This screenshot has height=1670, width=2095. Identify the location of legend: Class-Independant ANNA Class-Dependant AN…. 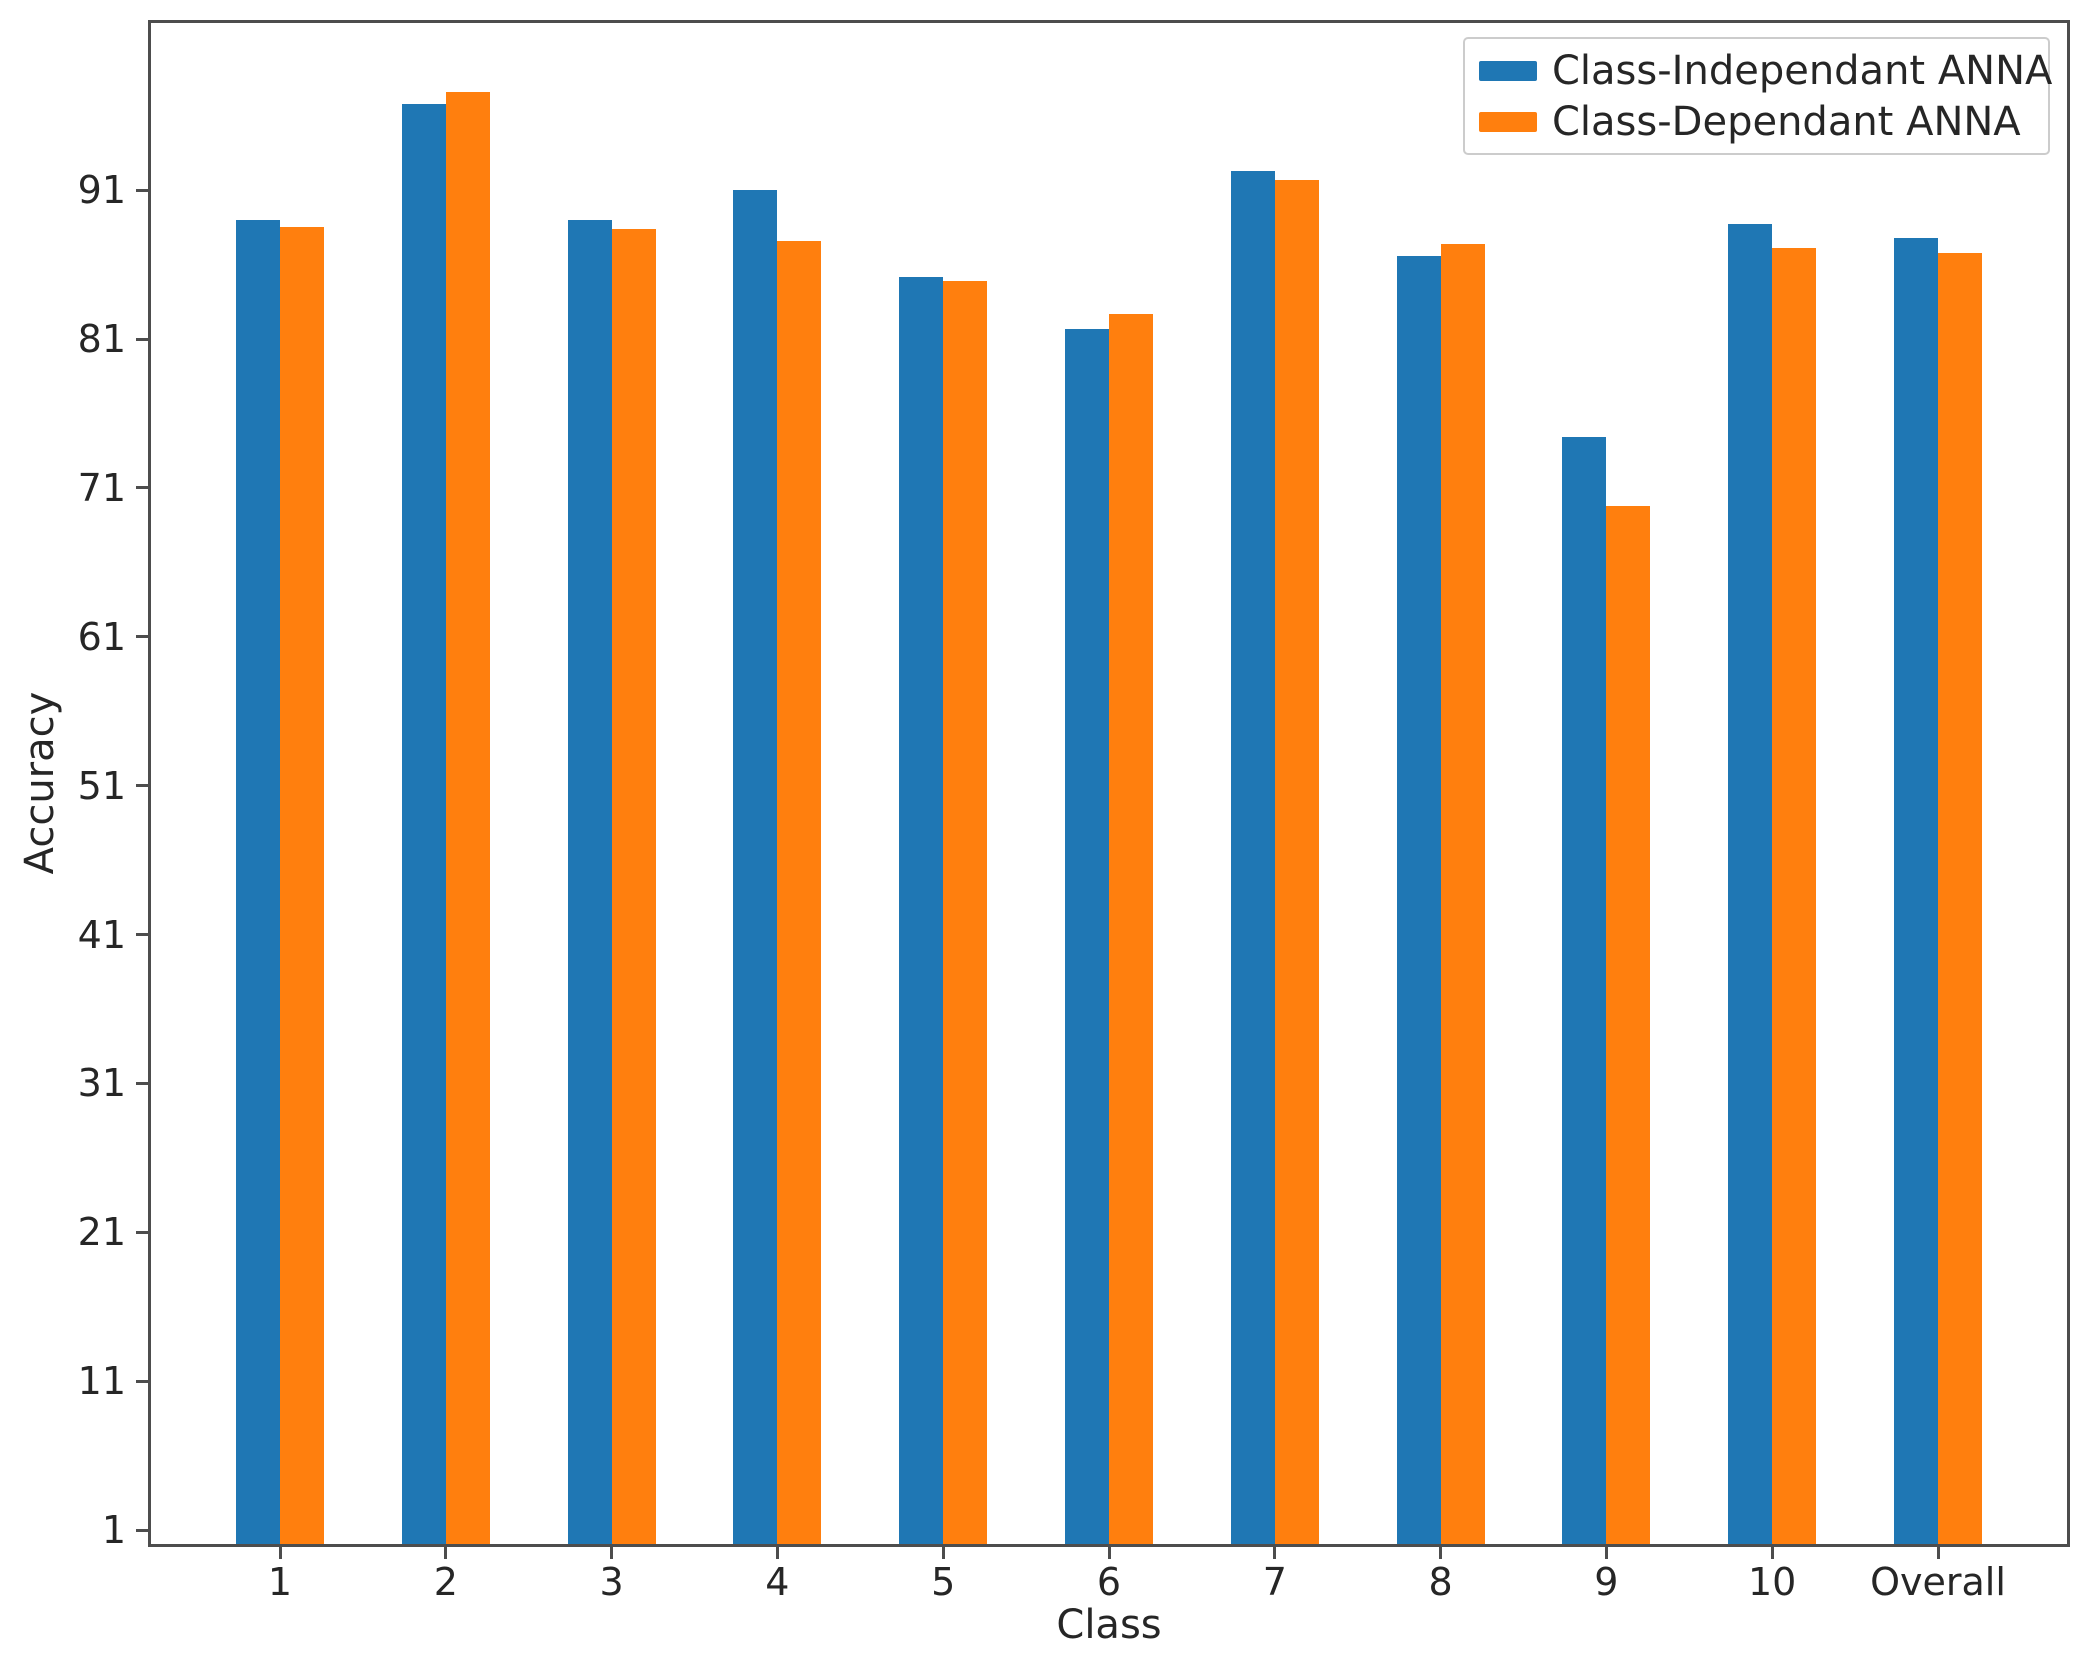
(1757, 96).